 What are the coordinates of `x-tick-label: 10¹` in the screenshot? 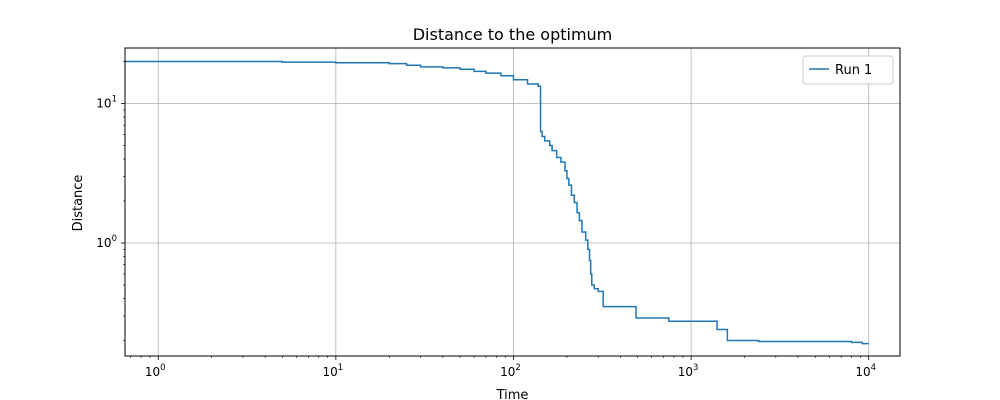 It's located at (333, 371).